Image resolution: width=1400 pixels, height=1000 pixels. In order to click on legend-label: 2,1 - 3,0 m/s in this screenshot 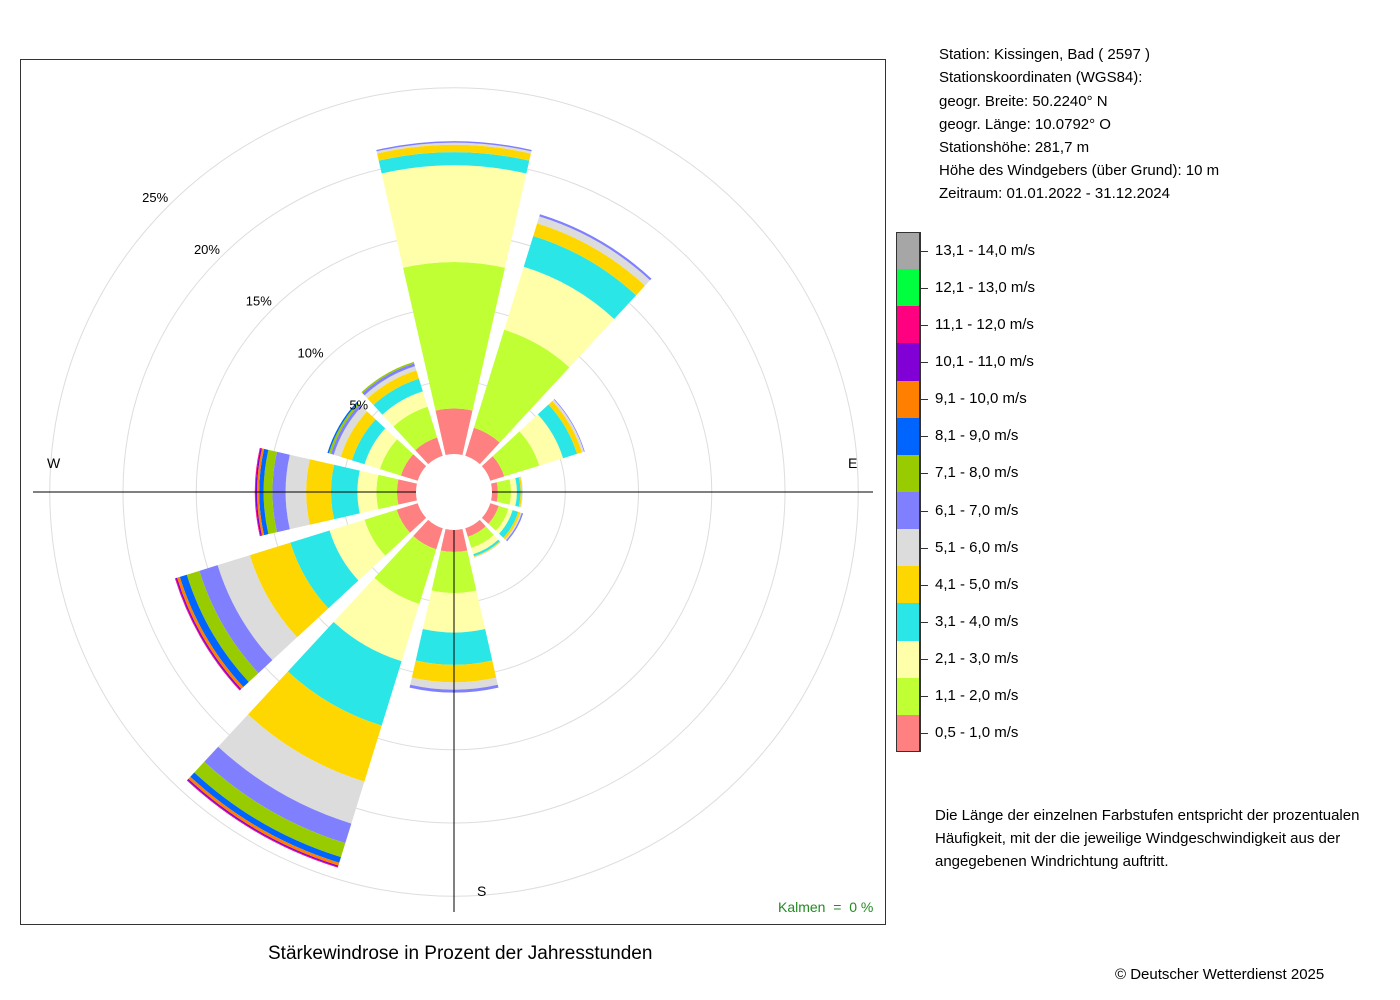, I will do `click(977, 659)`.